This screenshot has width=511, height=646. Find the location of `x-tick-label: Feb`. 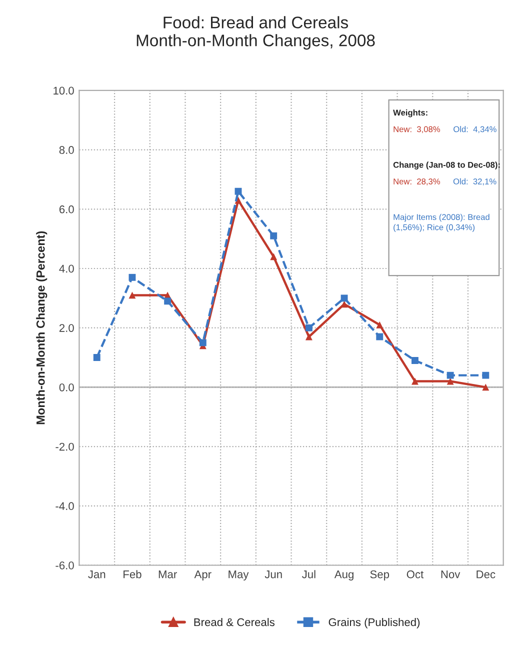

x-tick-label: Feb is located at coordinates (133, 574).